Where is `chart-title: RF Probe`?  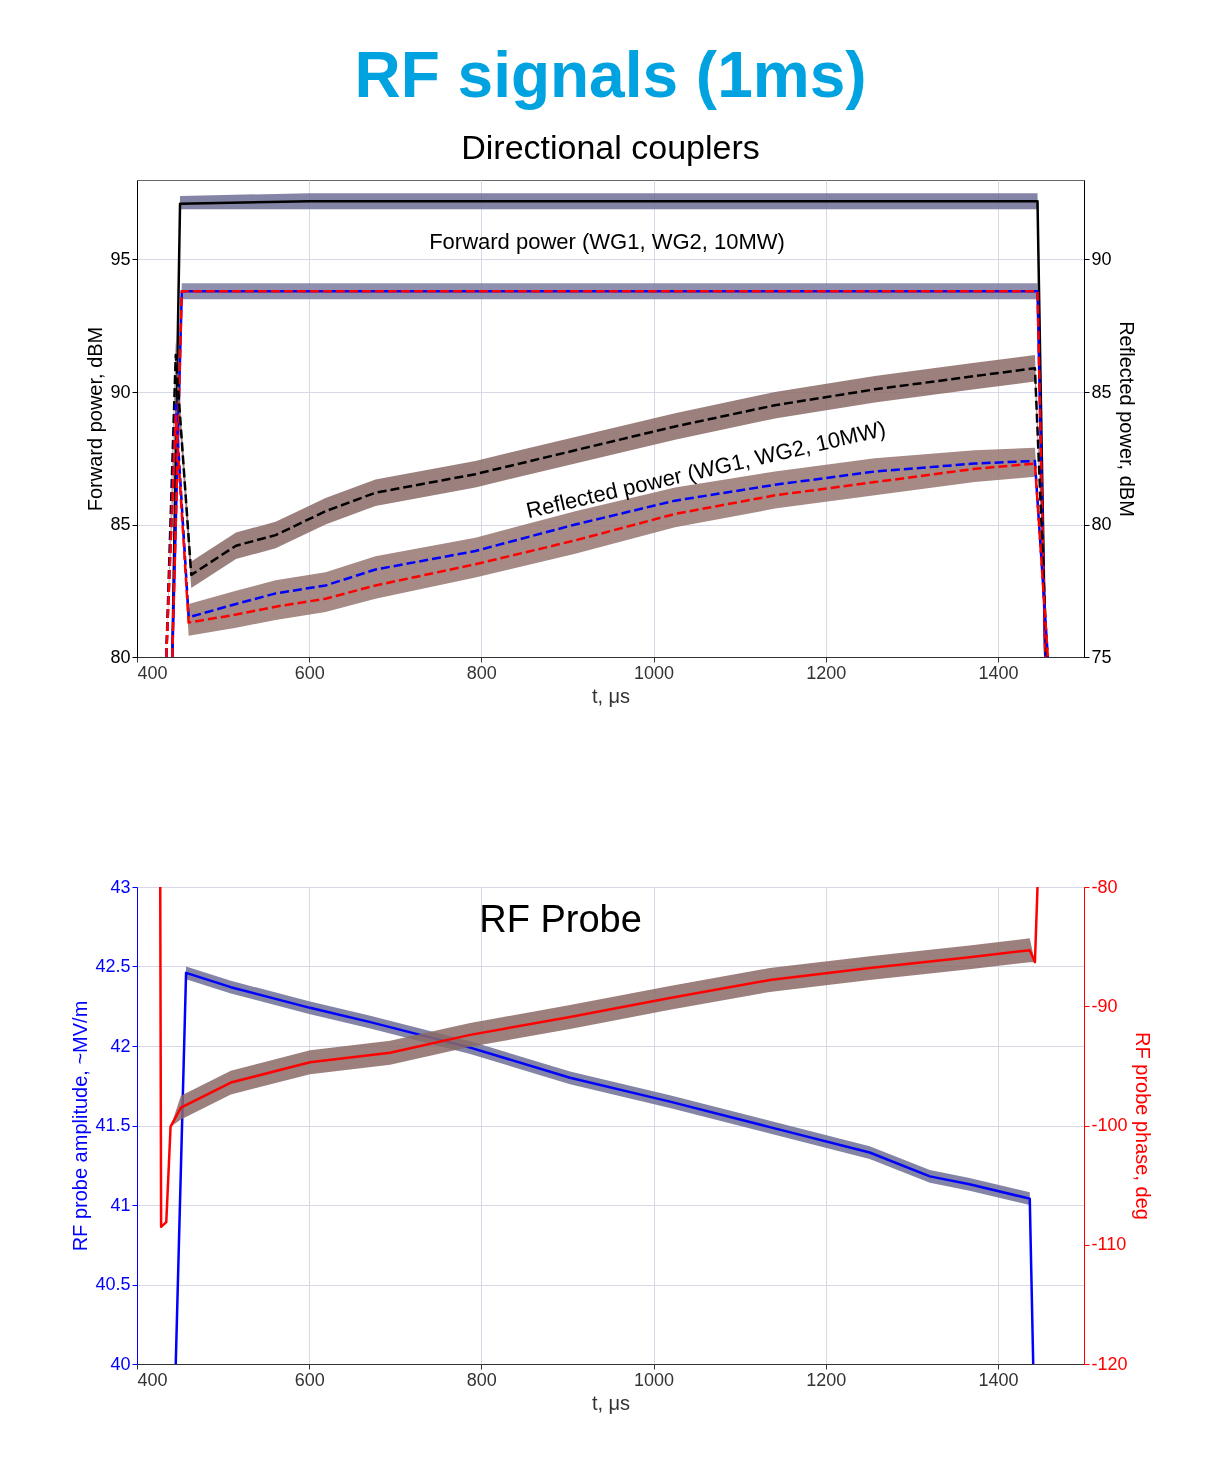 chart-title: RF Probe is located at coordinates (560, 919).